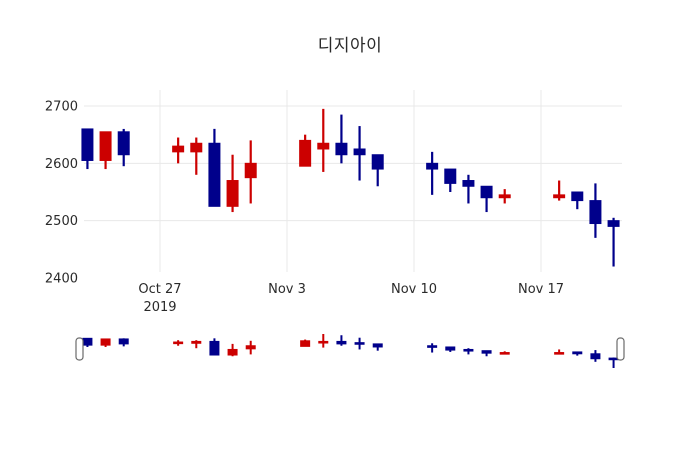 Image resolution: width=700 pixels, height=450 pixels. What do you see at coordinates (350, 46) in the screenshot?
I see `chart-title: 디지아이` at bounding box center [350, 46].